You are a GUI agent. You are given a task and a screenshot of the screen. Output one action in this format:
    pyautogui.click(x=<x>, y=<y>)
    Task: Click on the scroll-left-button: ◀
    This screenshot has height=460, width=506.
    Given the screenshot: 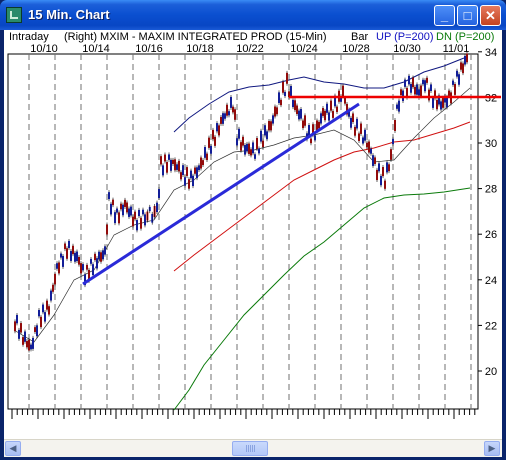 What is the action you would take?
    pyautogui.click(x=13, y=448)
    